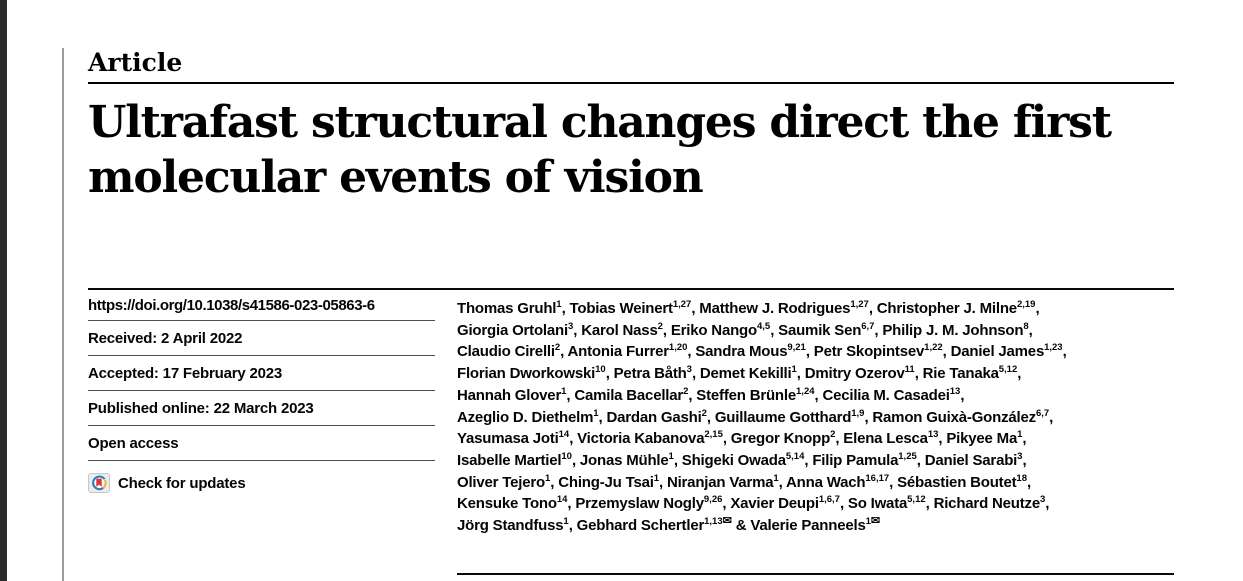  What do you see at coordinates (501, 482) in the screenshot?
I see `author-name: Oliver Tejero` at bounding box center [501, 482].